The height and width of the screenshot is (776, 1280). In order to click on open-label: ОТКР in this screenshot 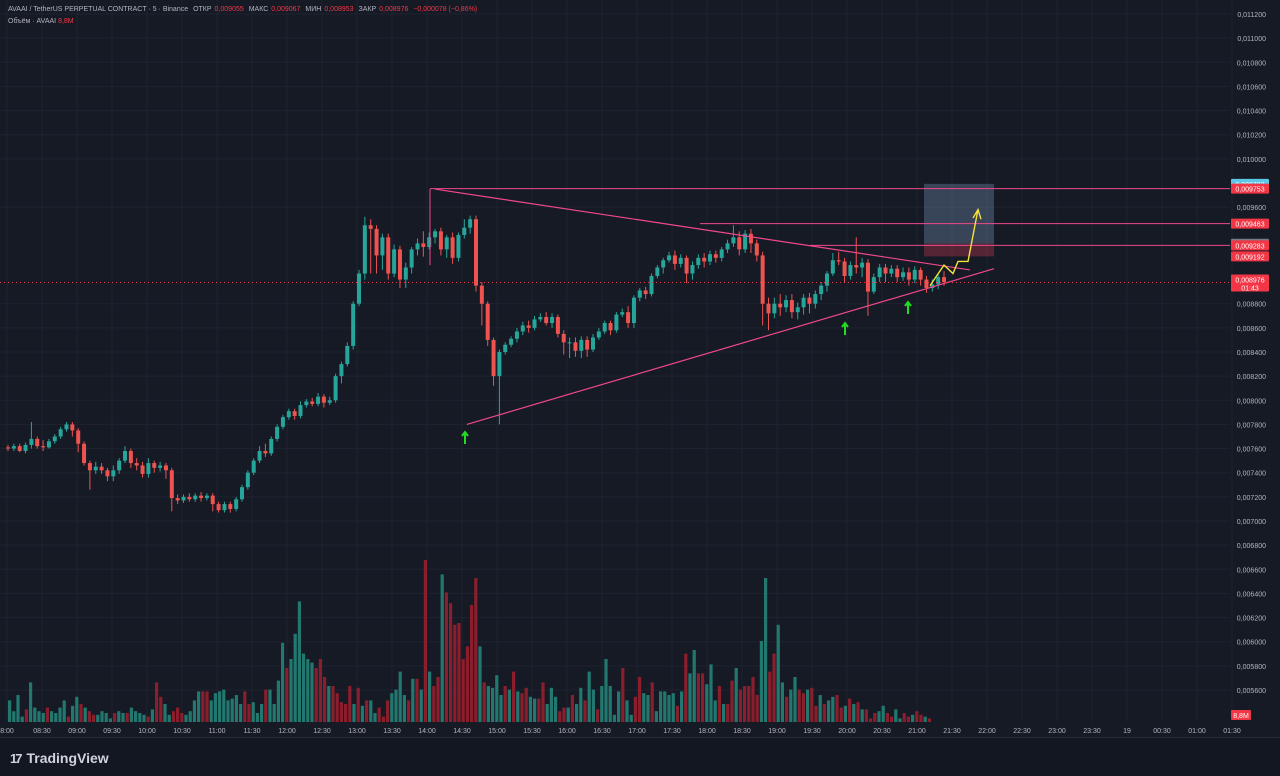, I will do `click(202, 9)`.